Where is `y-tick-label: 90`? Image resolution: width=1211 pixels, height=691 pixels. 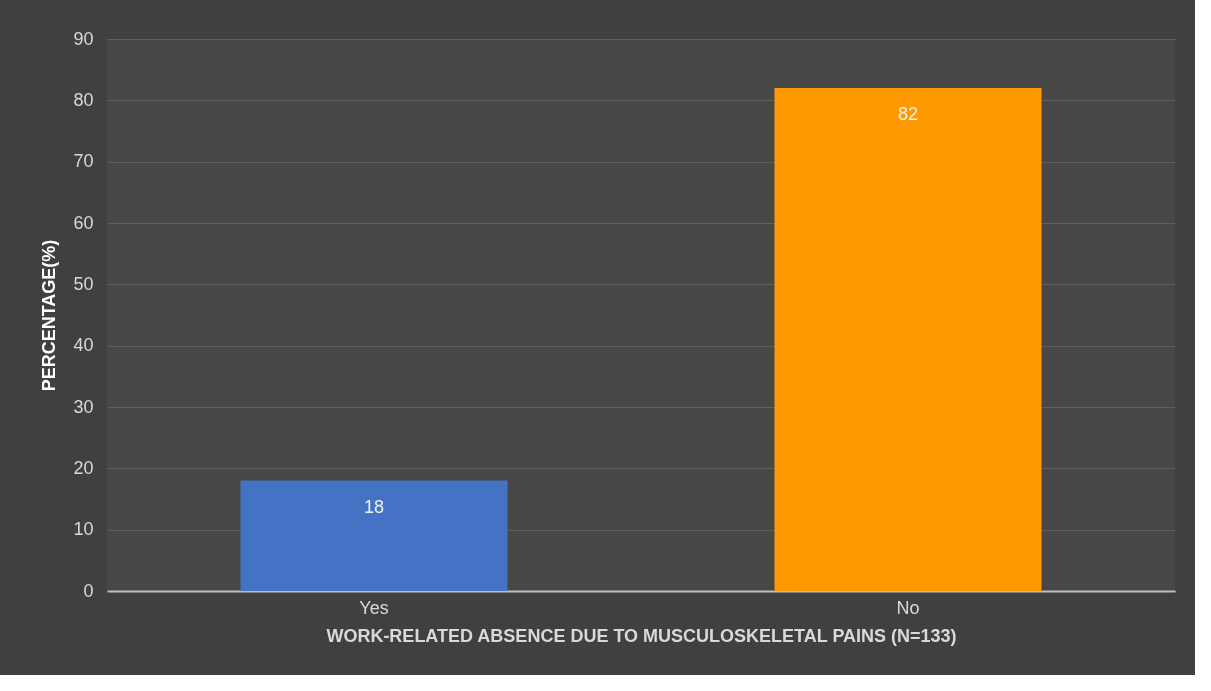 y-tick-label: 90 is located at coordinates (83, 38).